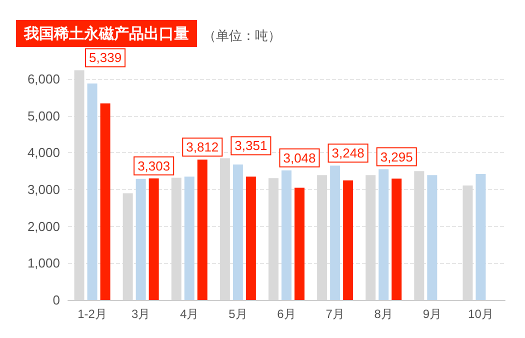  What do you see at coordinates (154, 166) in the screenshot?
I see `data-label: 3,303` at bounding box center [154, 166].